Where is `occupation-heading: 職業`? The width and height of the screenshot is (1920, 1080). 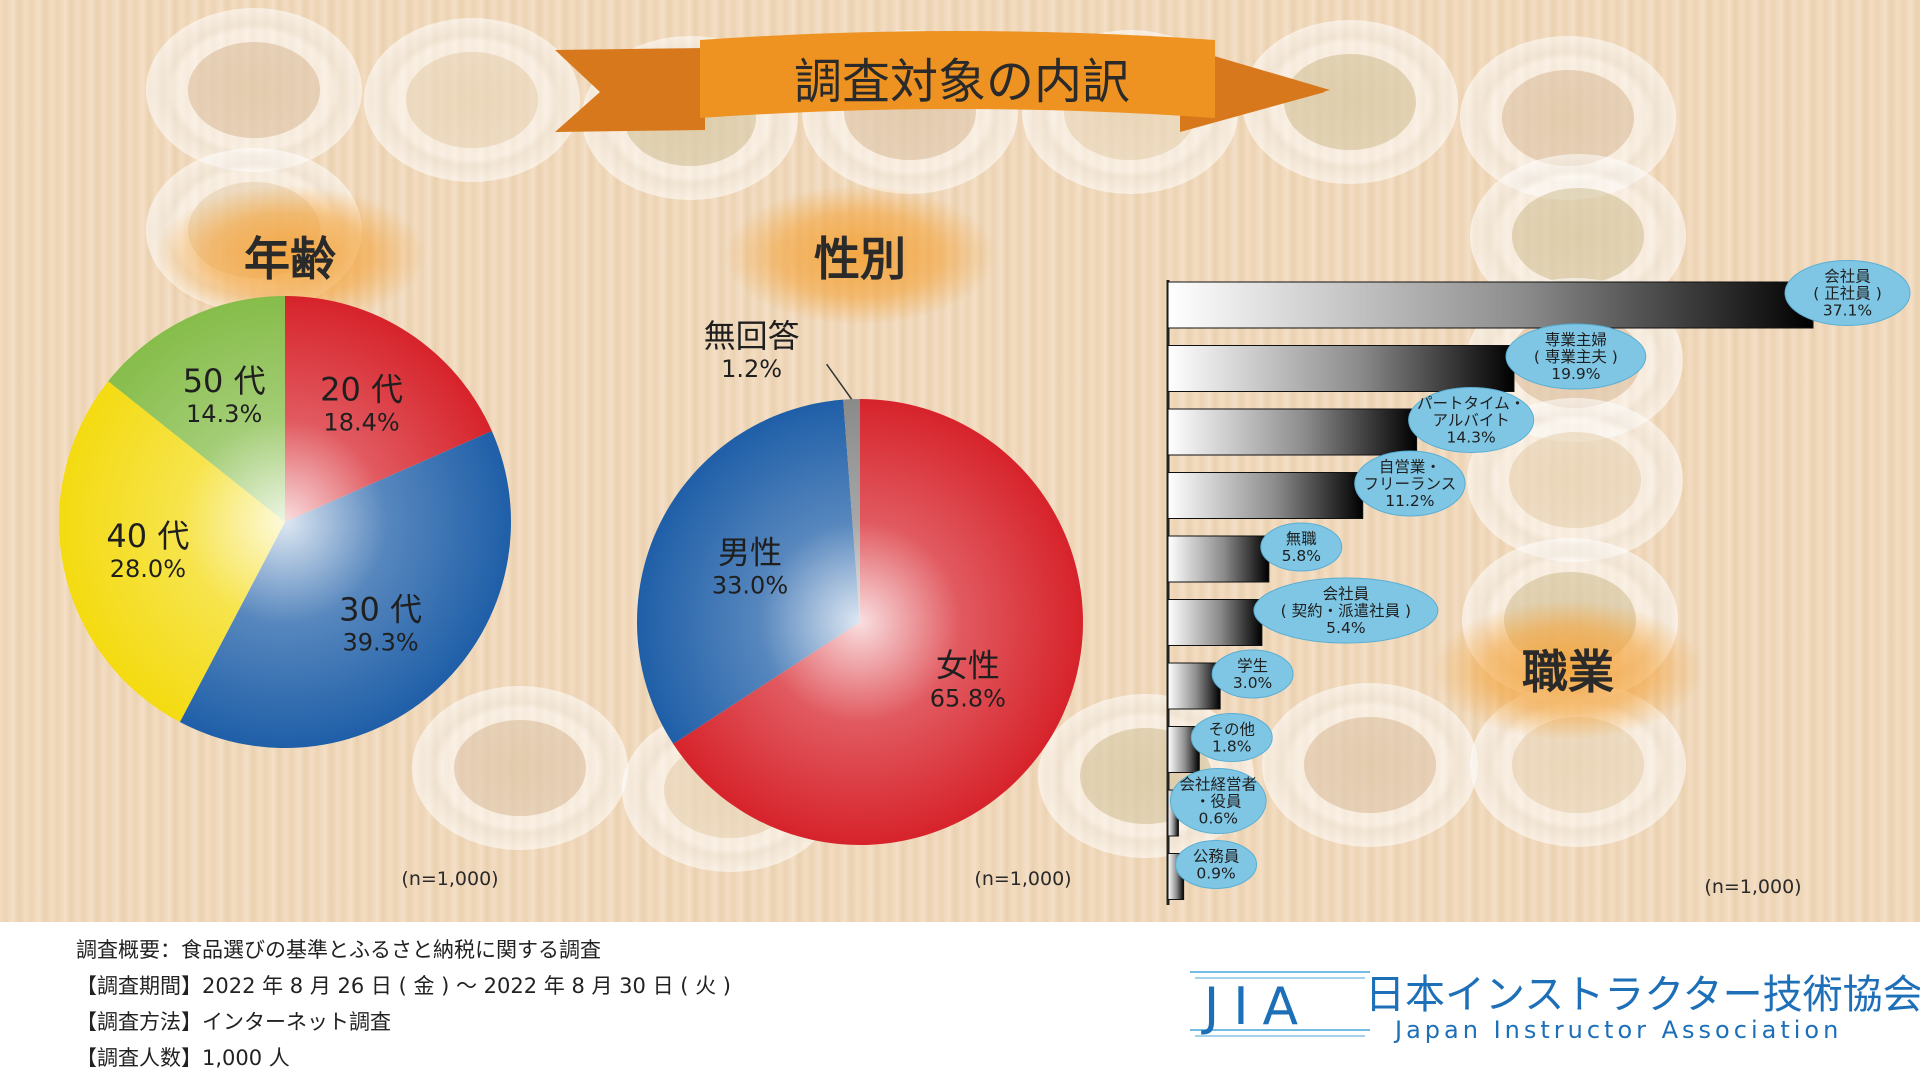 occupation-heading: 職業 is located at coordinates (1568, 672).